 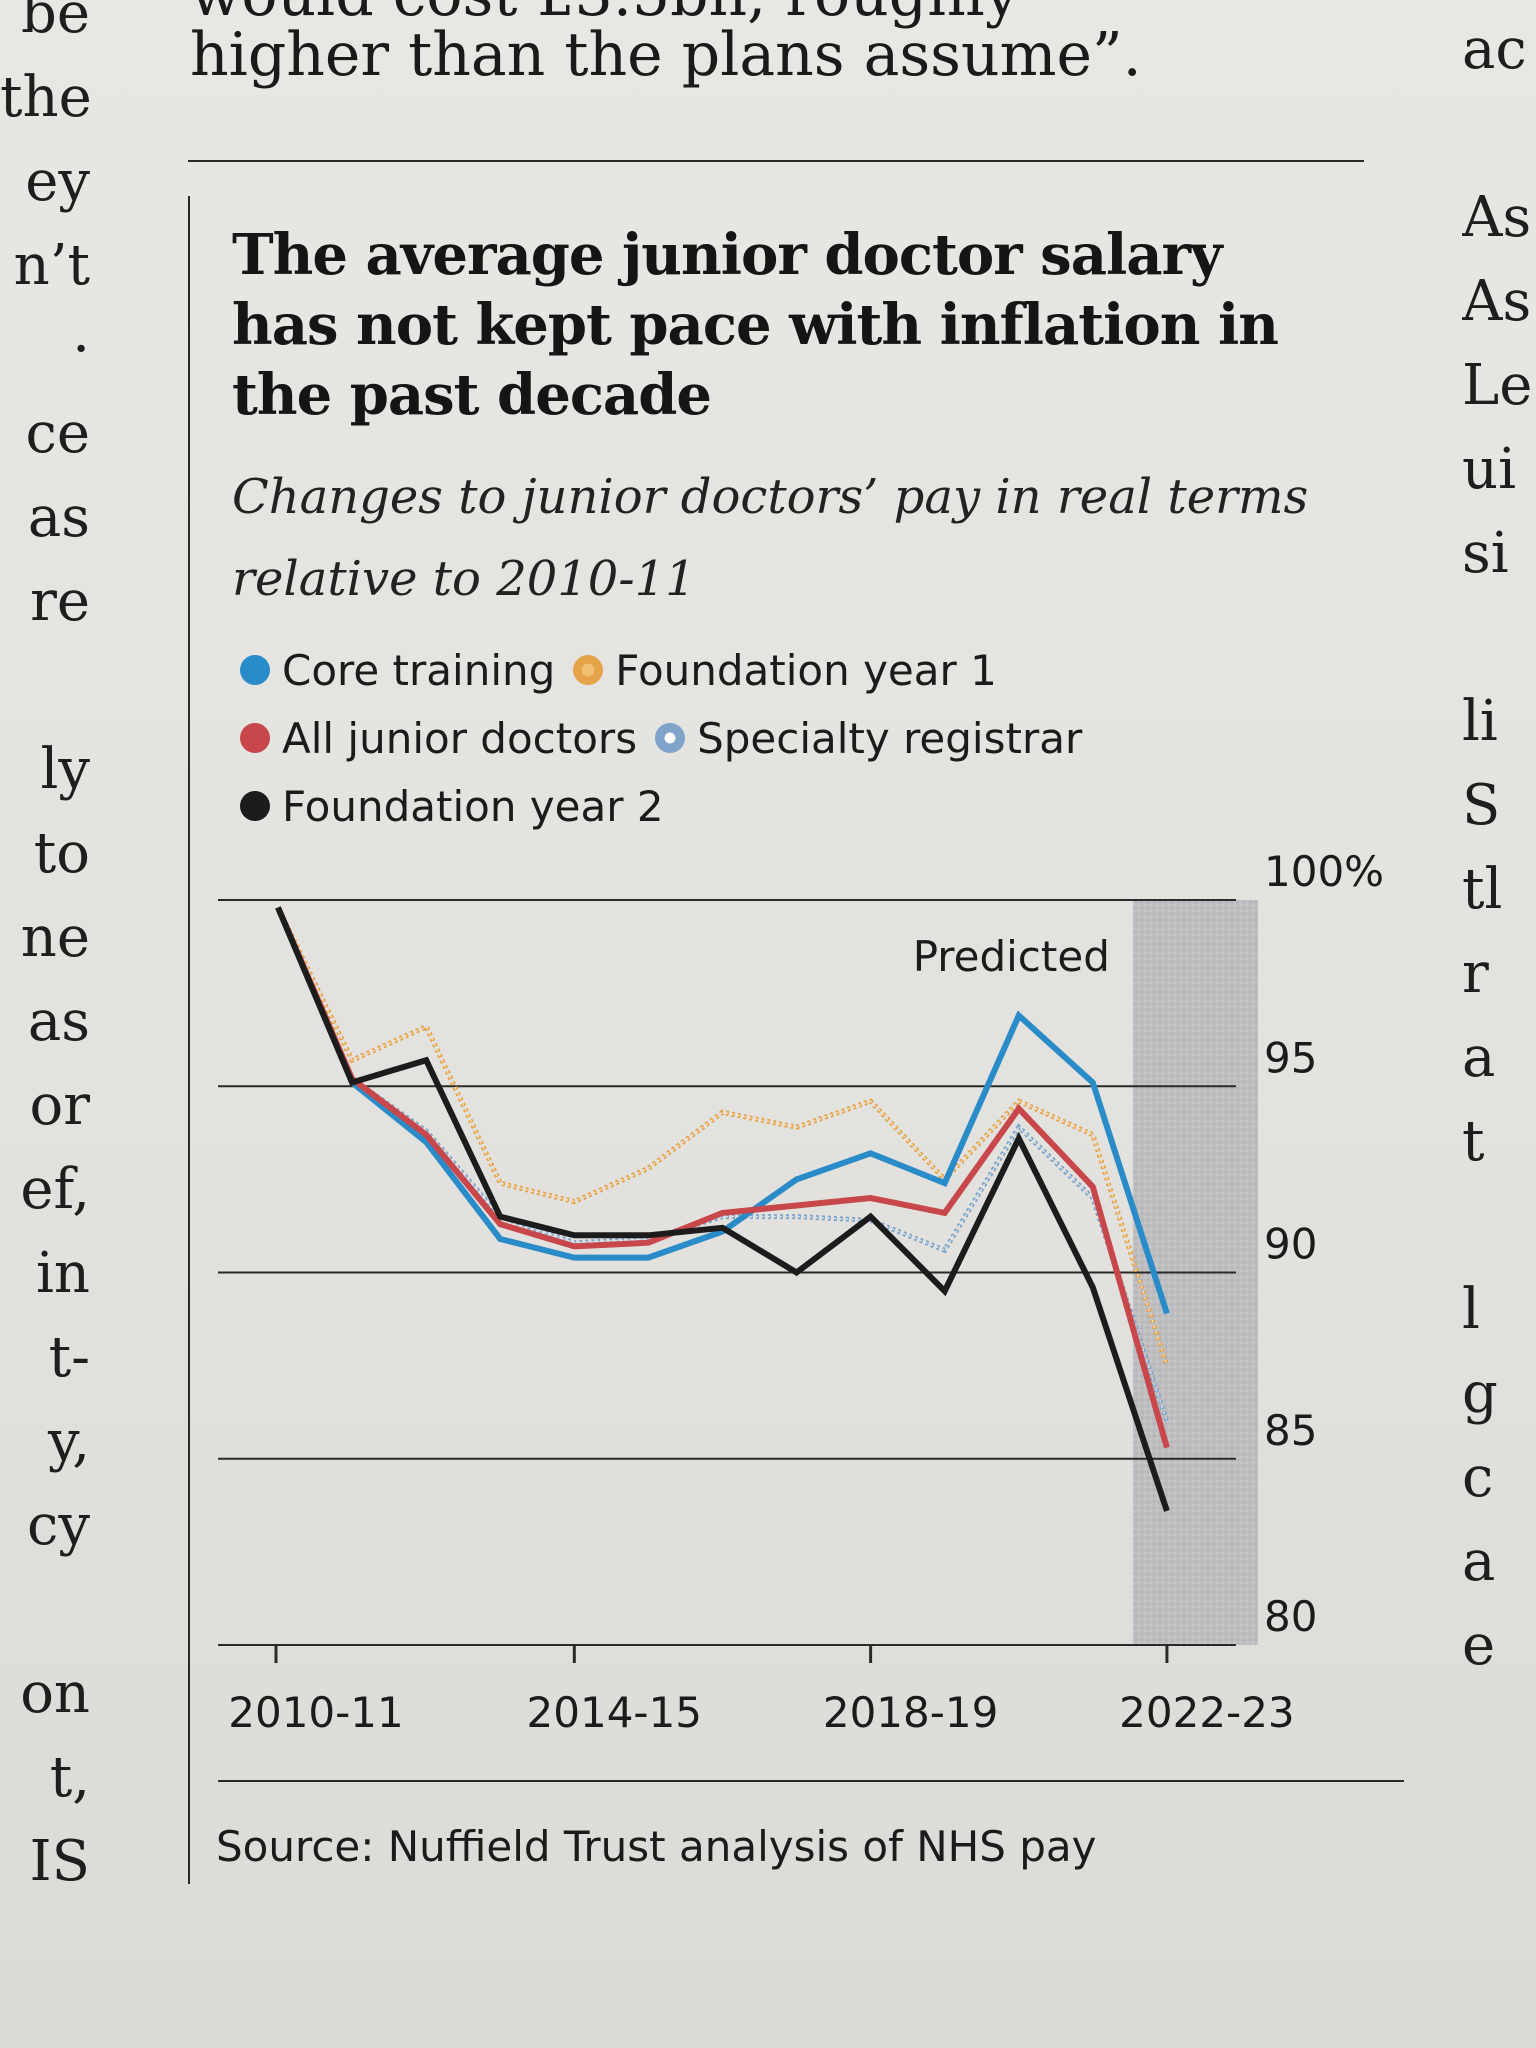 I want to click on right-article-line: t, so click(x=1473, y=1141).